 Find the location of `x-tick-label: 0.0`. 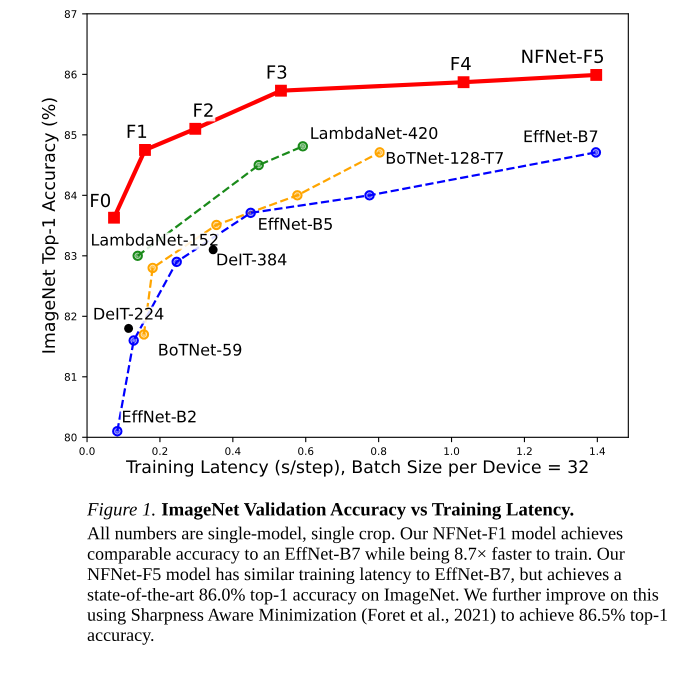

x-tick-label: 0.0 is located at coordinates (87, 451).